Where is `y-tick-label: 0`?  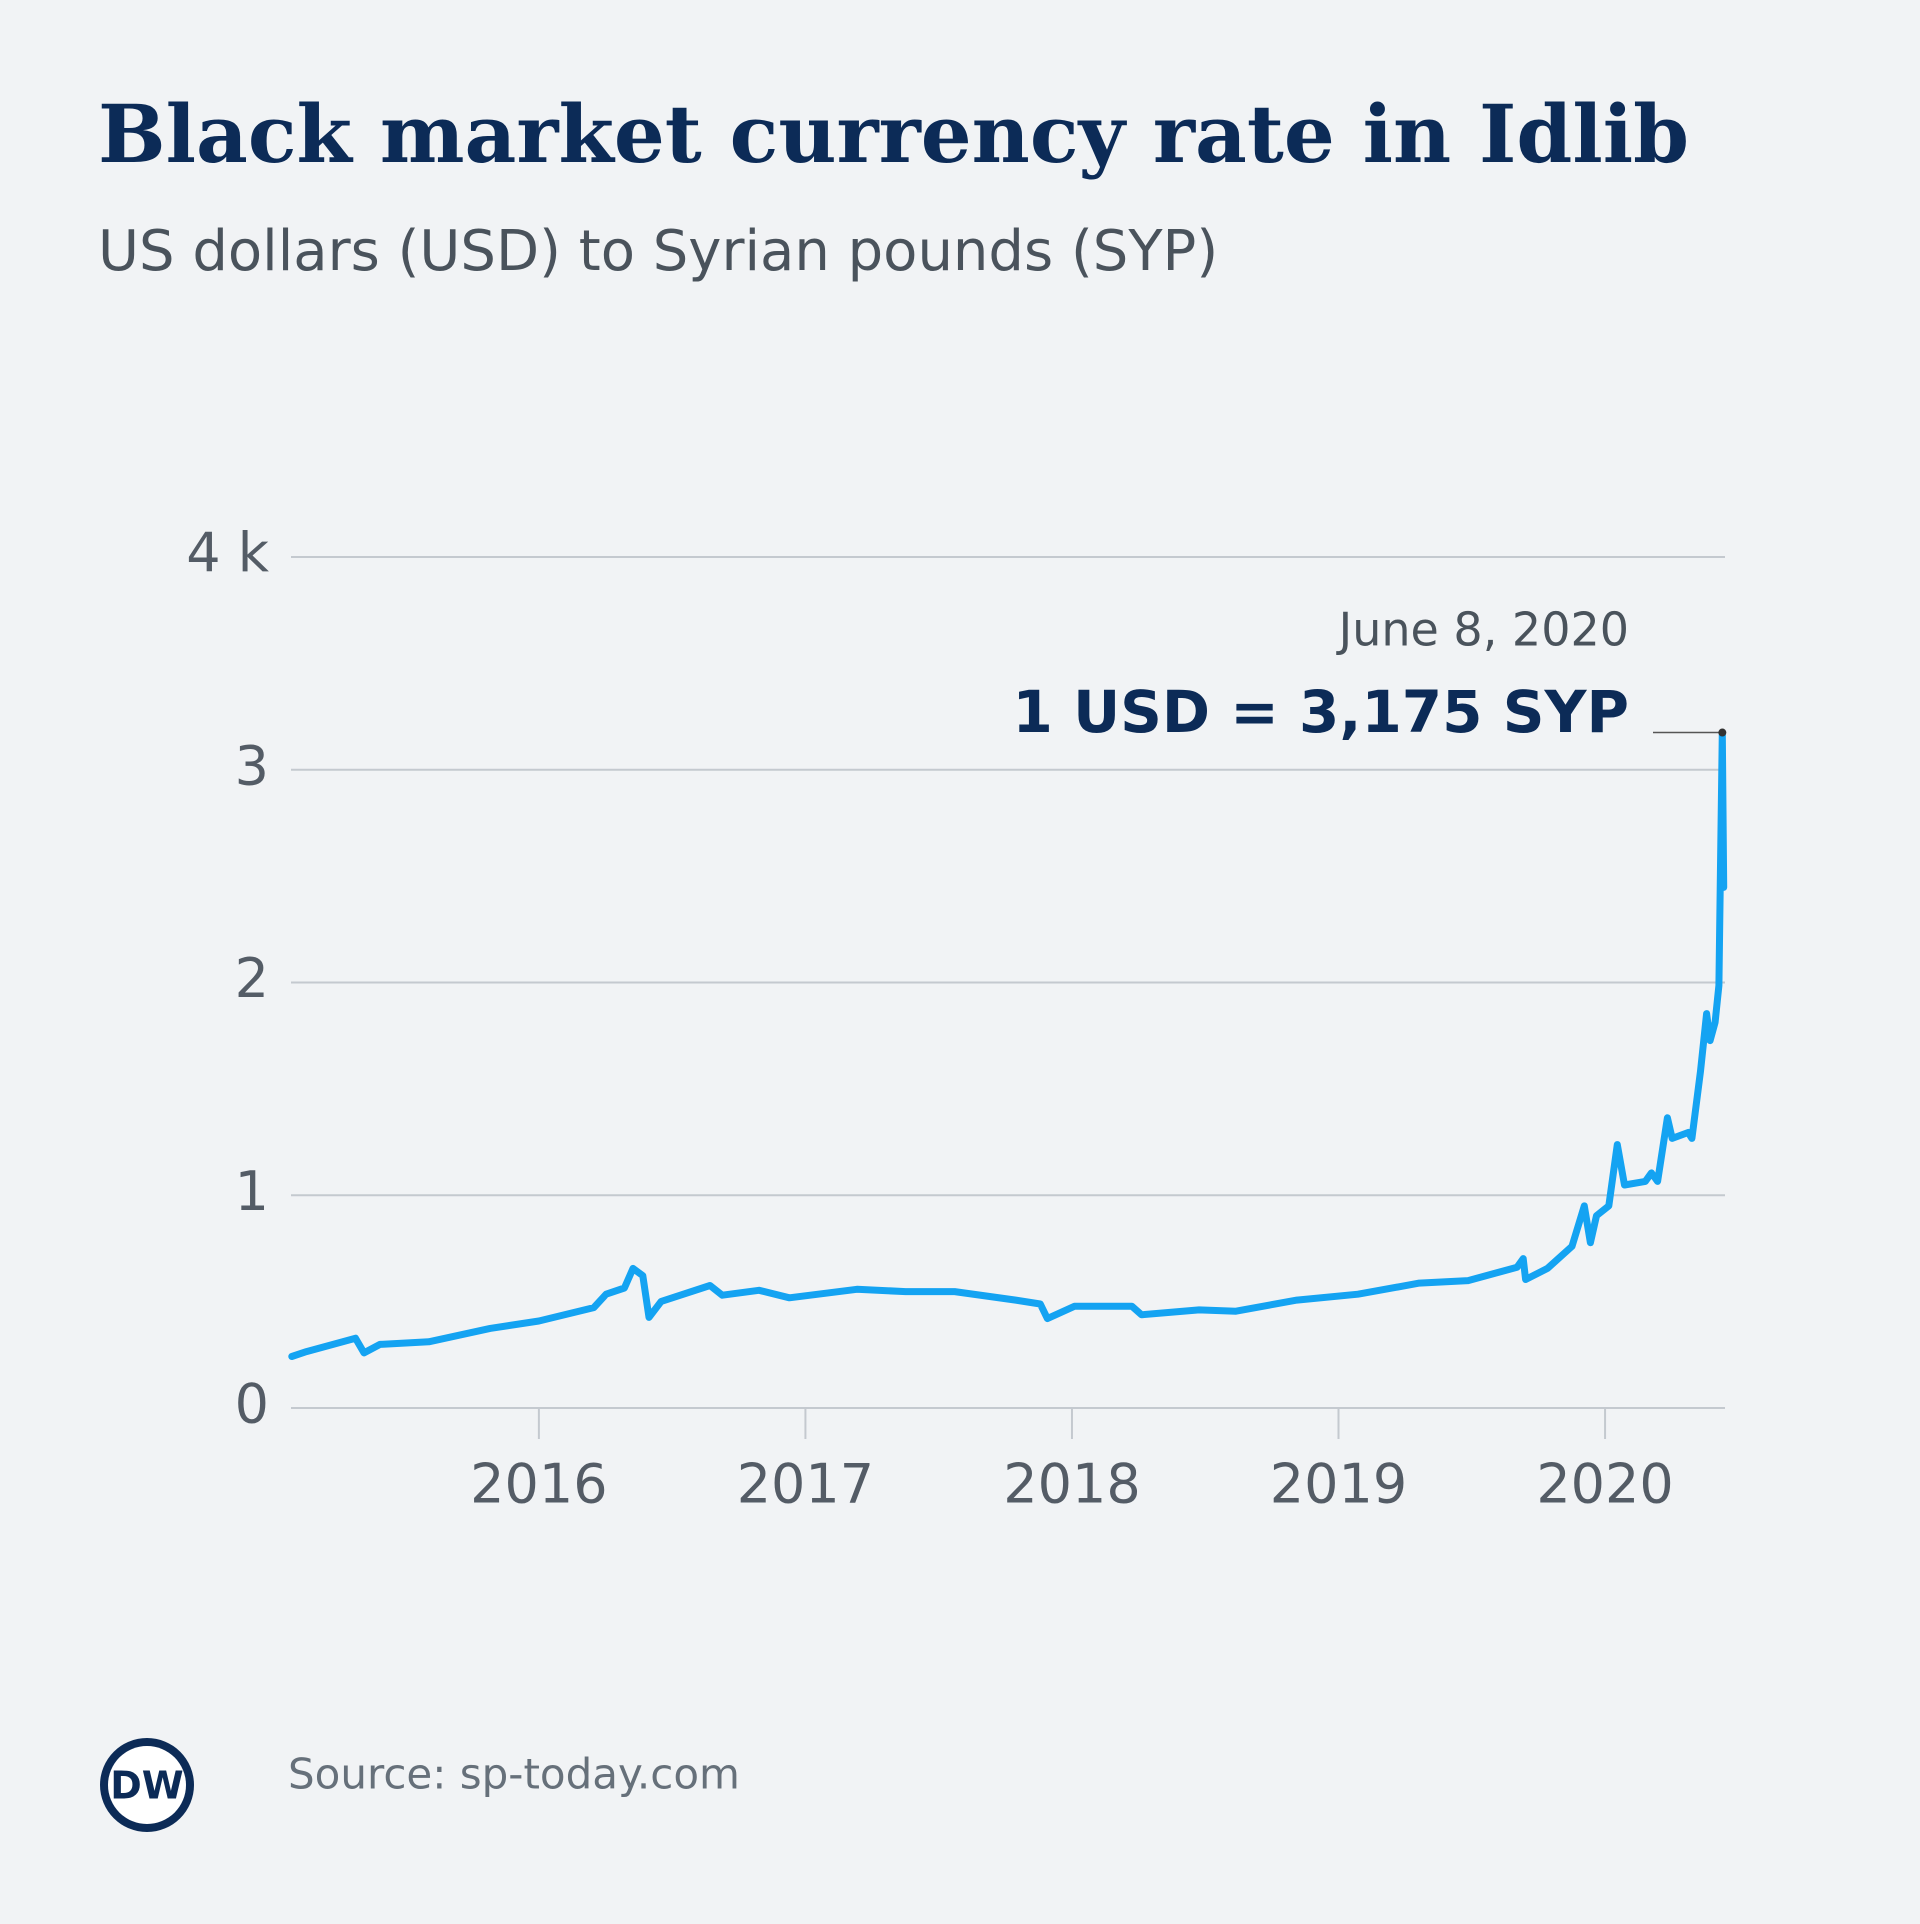 y-tick-label: 0 is located at coordinates (252, 1404).